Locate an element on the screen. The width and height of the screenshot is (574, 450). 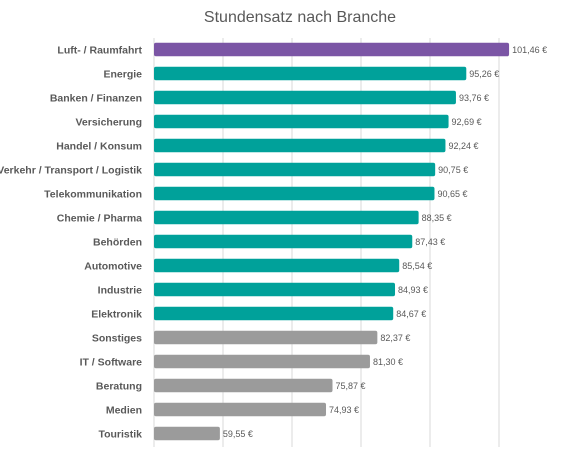
value-label: 84,93 € is located at coordinates (413, 290).